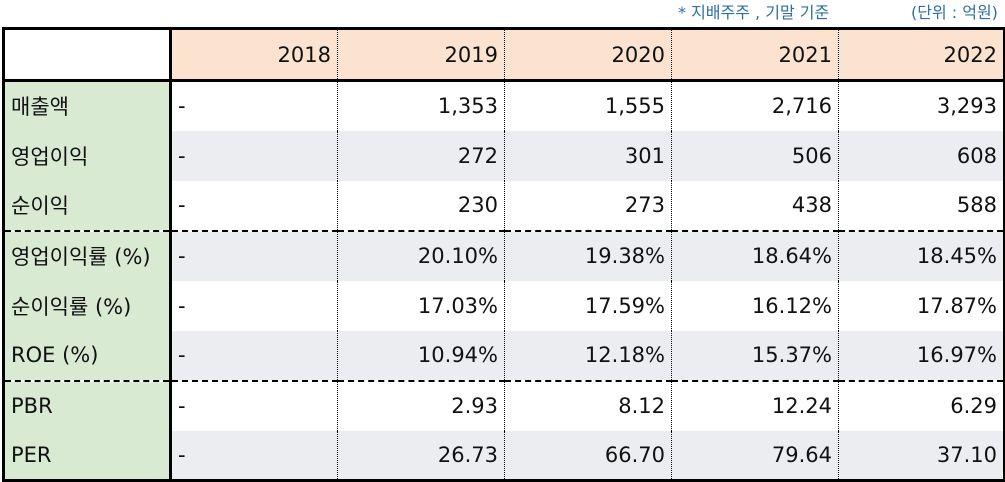 This screenshot has width=1005, height=482. Describe the element at coordinates (588, 456) in the screenshot. I see `value-cell: 66.70` at that location.